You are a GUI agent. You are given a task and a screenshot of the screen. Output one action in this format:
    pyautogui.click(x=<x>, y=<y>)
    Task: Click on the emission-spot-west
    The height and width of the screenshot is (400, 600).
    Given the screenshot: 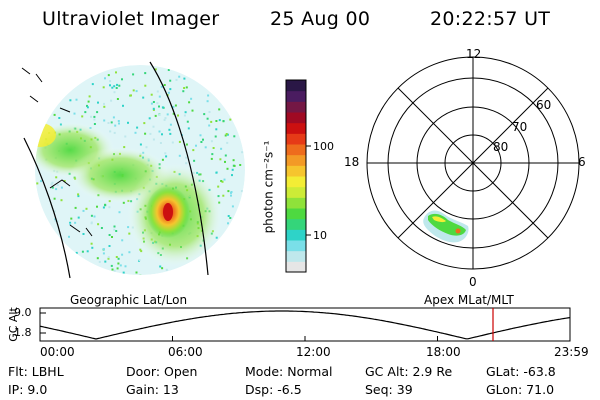 What is the action you would take?
    pyautogui.click(x=45, y=135)
    